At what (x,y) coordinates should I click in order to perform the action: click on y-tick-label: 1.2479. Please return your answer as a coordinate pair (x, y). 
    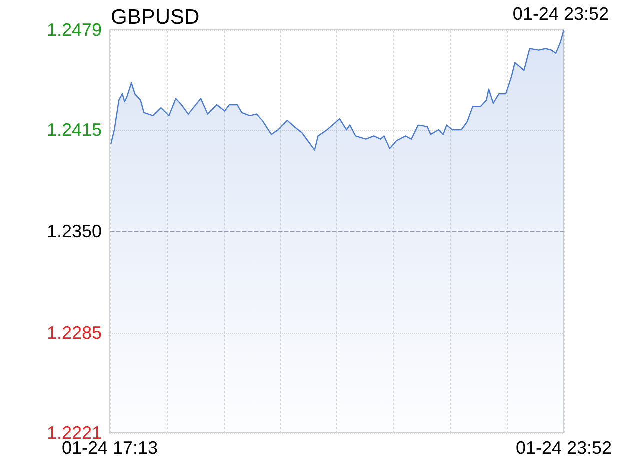
    Looking at the image, I should click on (74, 30).